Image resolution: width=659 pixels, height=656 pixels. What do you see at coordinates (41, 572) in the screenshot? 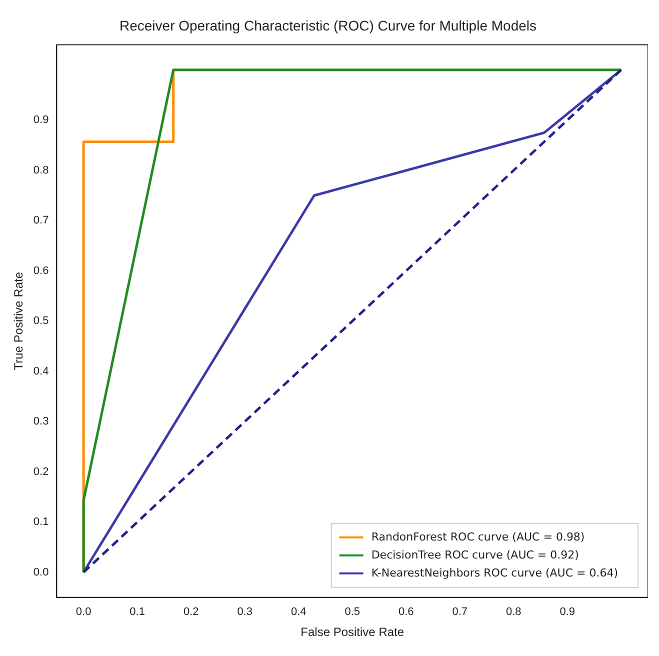
I see `y-tick-label: 0.0` at bounding box center [41, 572].